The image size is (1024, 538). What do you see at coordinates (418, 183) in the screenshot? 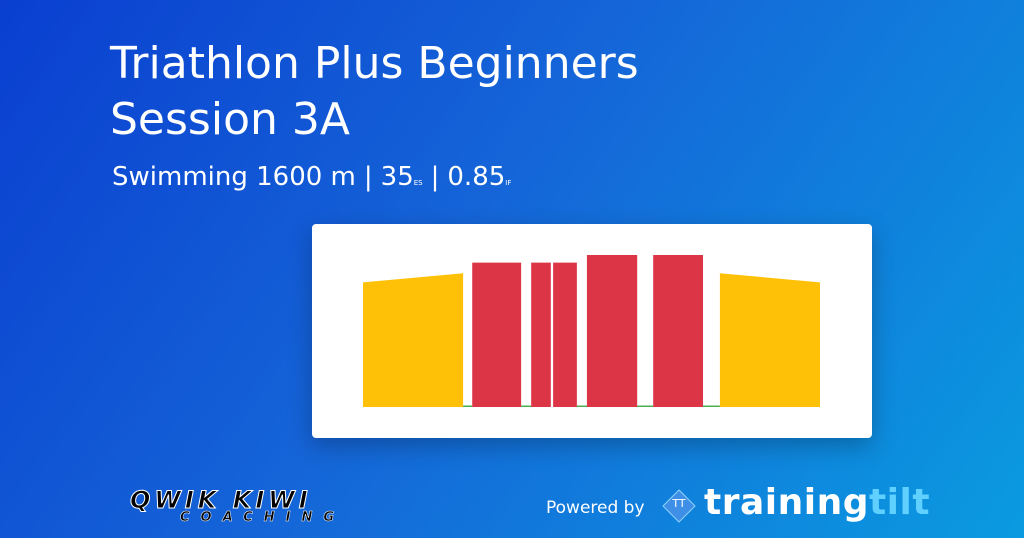
I see `es-unit: ES` at bounding box center [418, 183].